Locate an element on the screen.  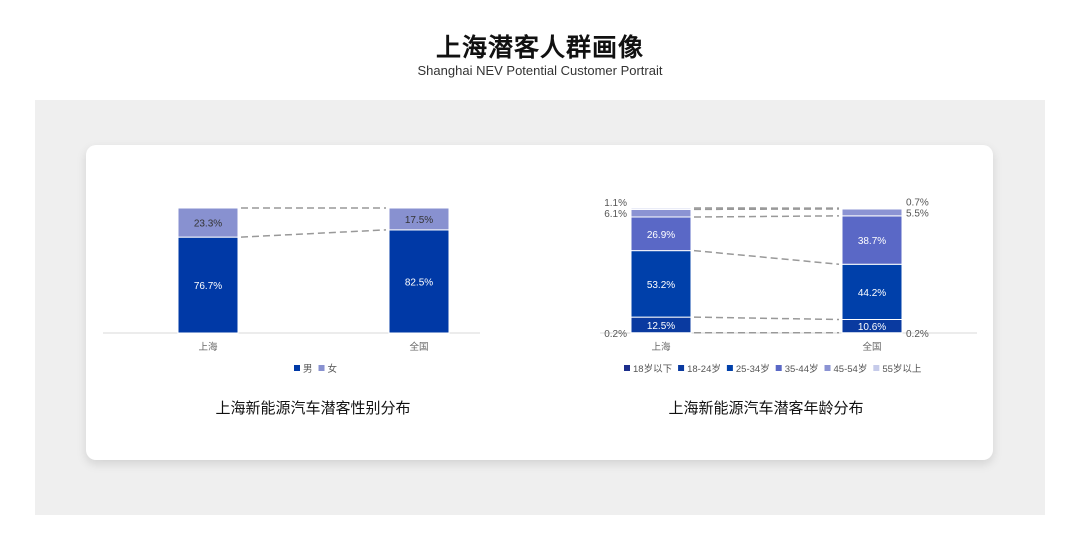
data-label: 12.5% is located at coordinates (661, 326).